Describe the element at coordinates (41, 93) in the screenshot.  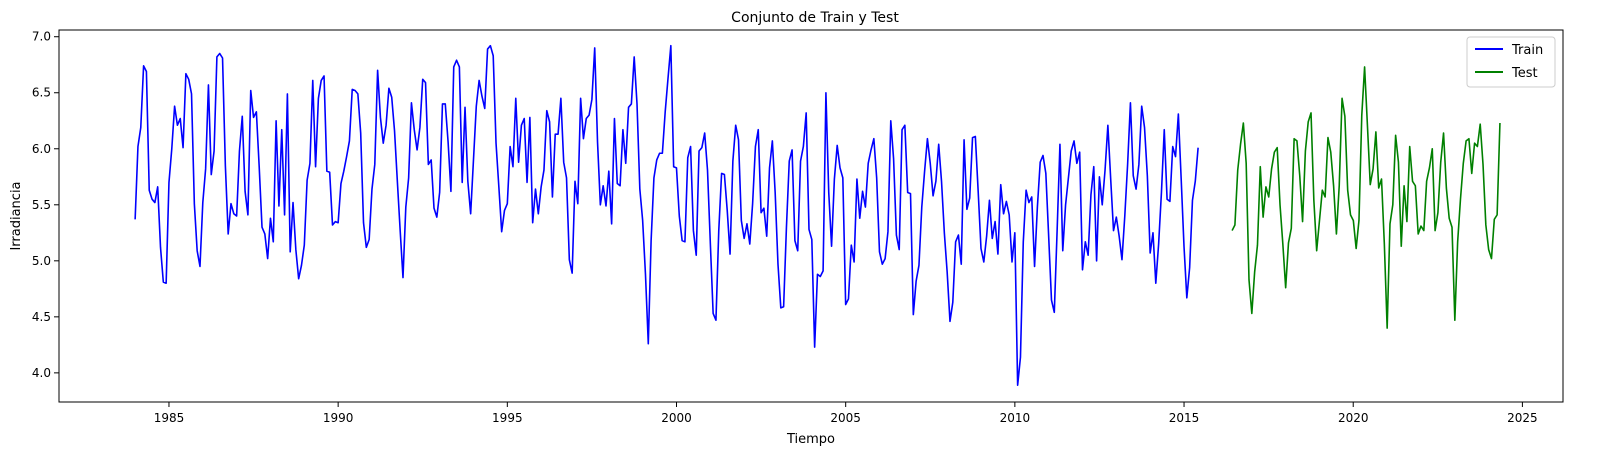
I see `y-tick-label: 6.5` at that location.